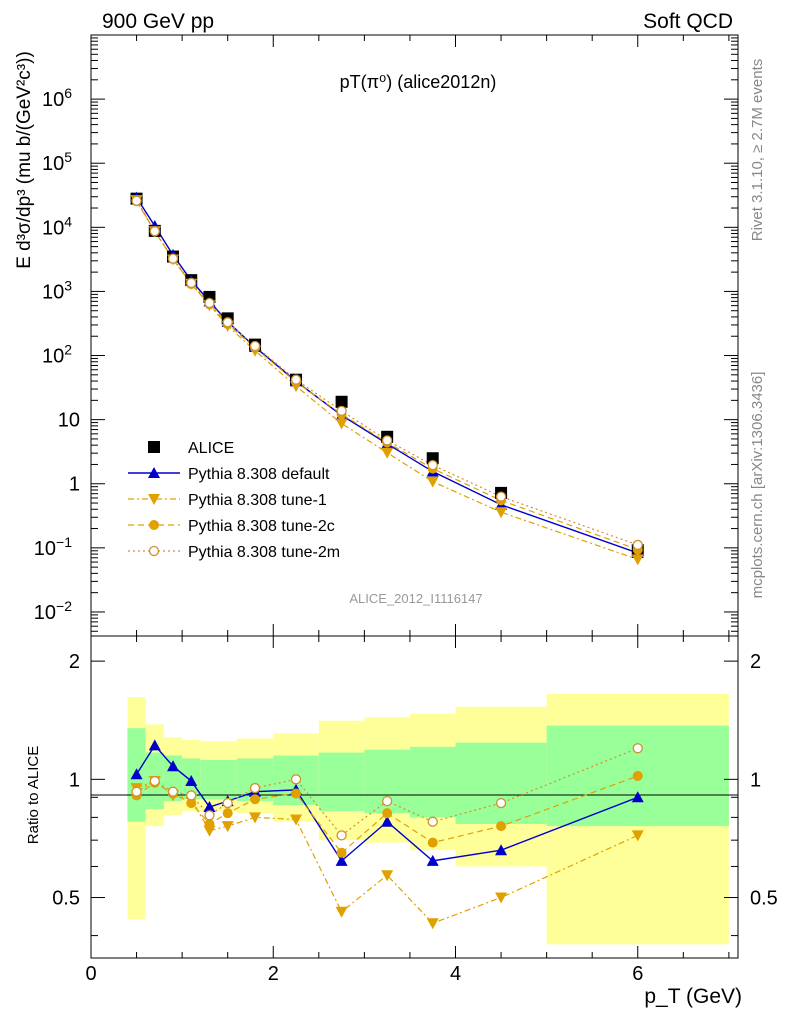 The width and height of the screenshot is (786, 1024). Describe the element at coordinates (158, 21) in the screenshot. I see `energy-label: 900 GeV pp` at that location.